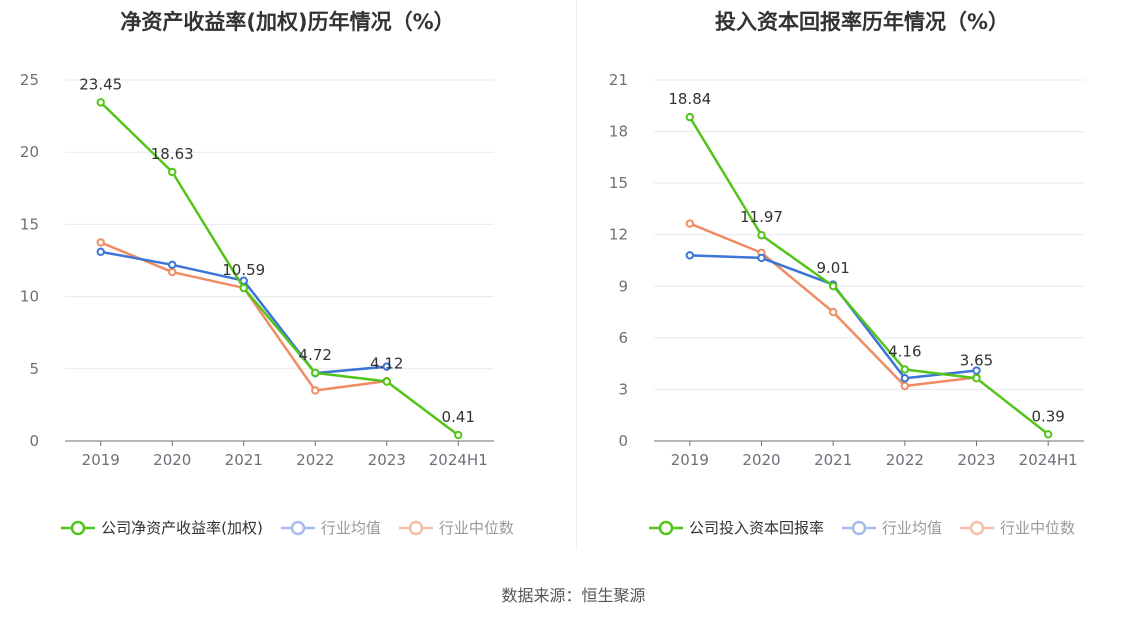 The height and width of the screenshot is (619, 1147). Describe the element at coordinates (833, 305) in the screenshot. I see `series-line` at that location.